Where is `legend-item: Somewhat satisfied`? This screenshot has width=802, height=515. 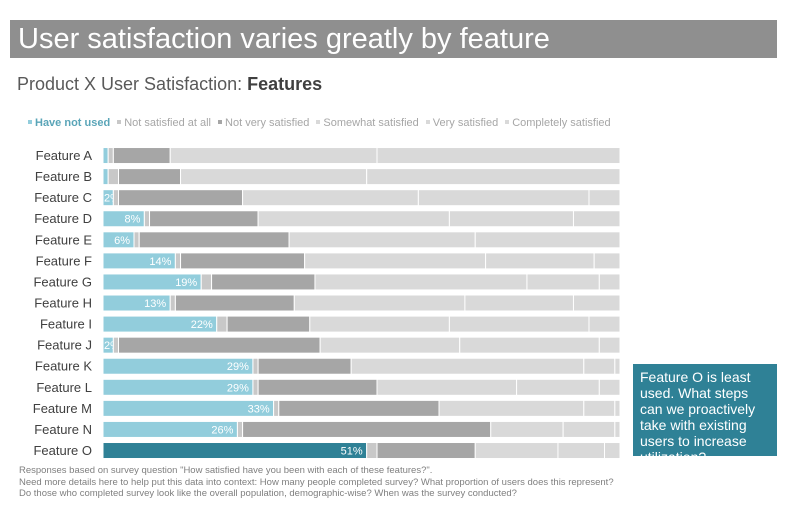
legend-item: Somewhat satisfied is located at coordinates (367, 123).